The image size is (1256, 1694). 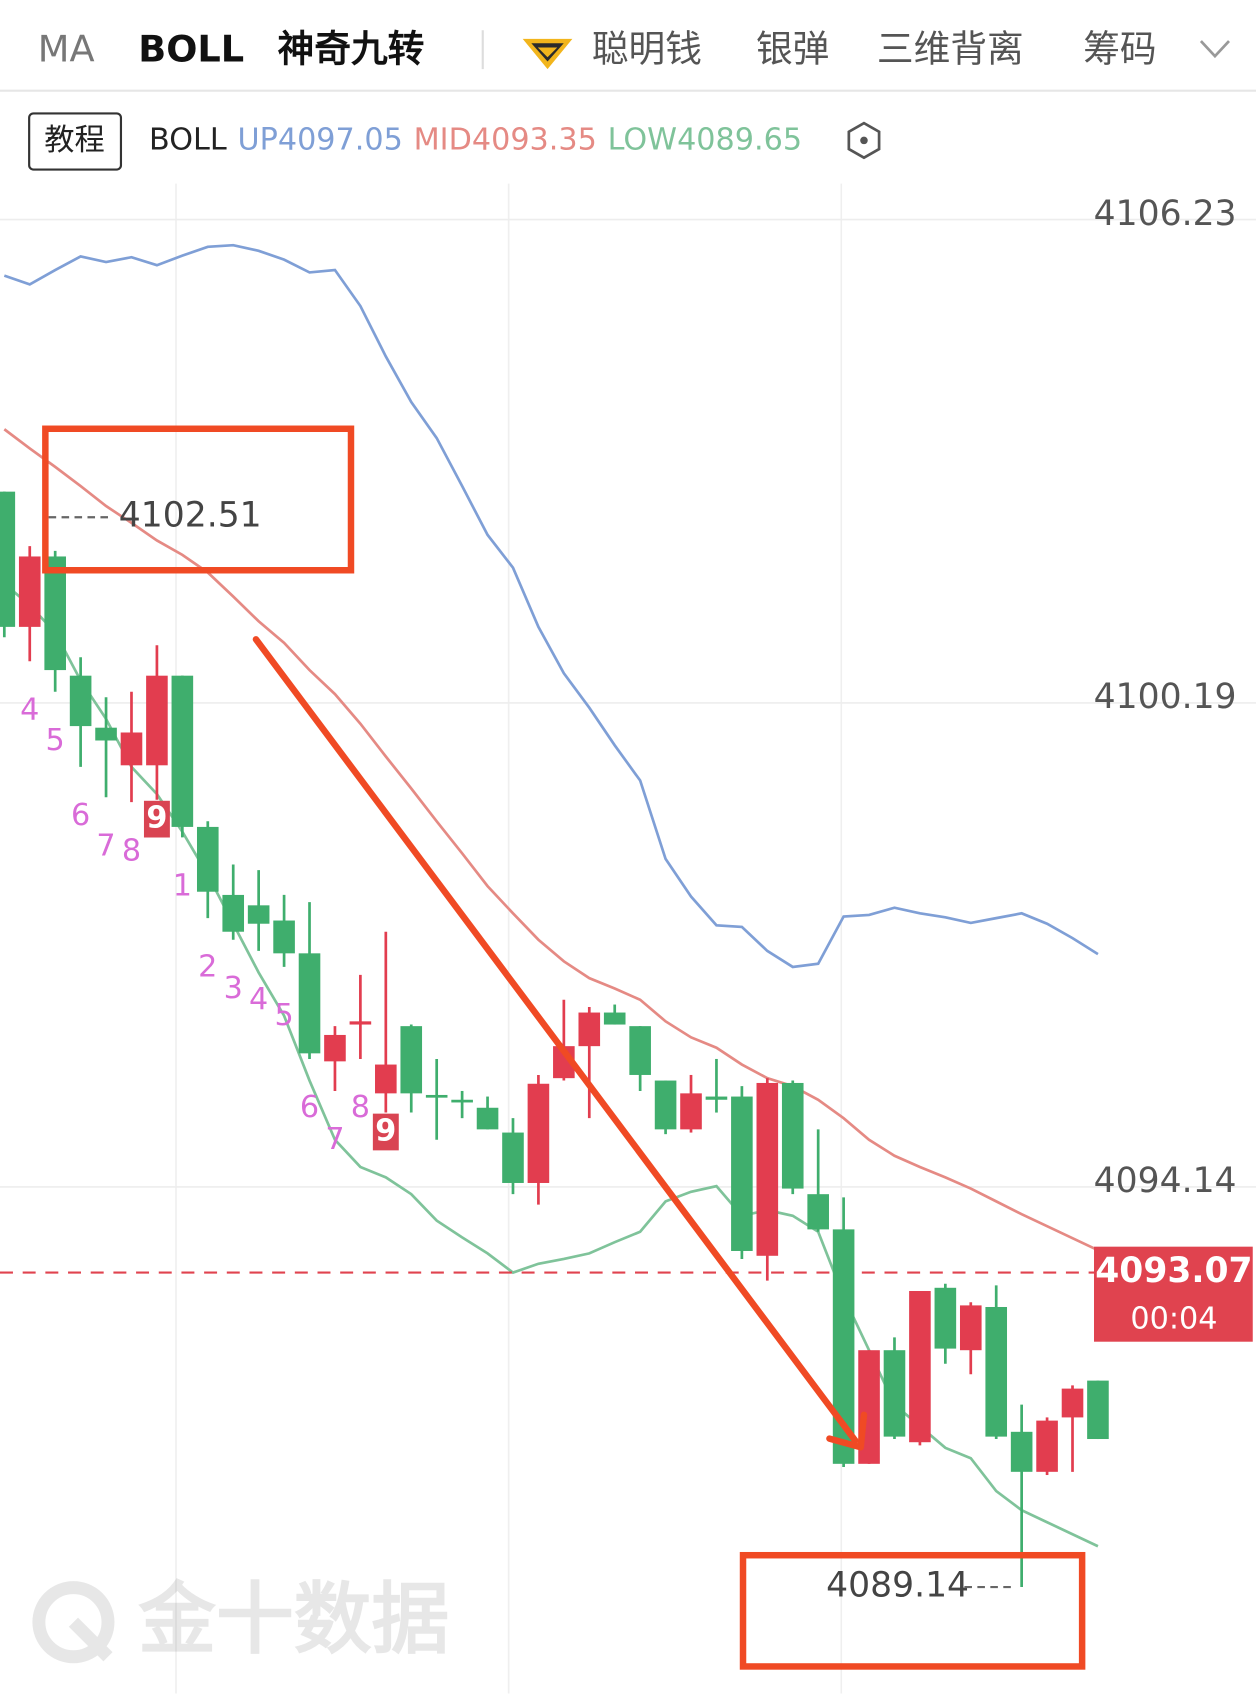 I want to click on tab: 三维背离, so click(x=950, y=48).